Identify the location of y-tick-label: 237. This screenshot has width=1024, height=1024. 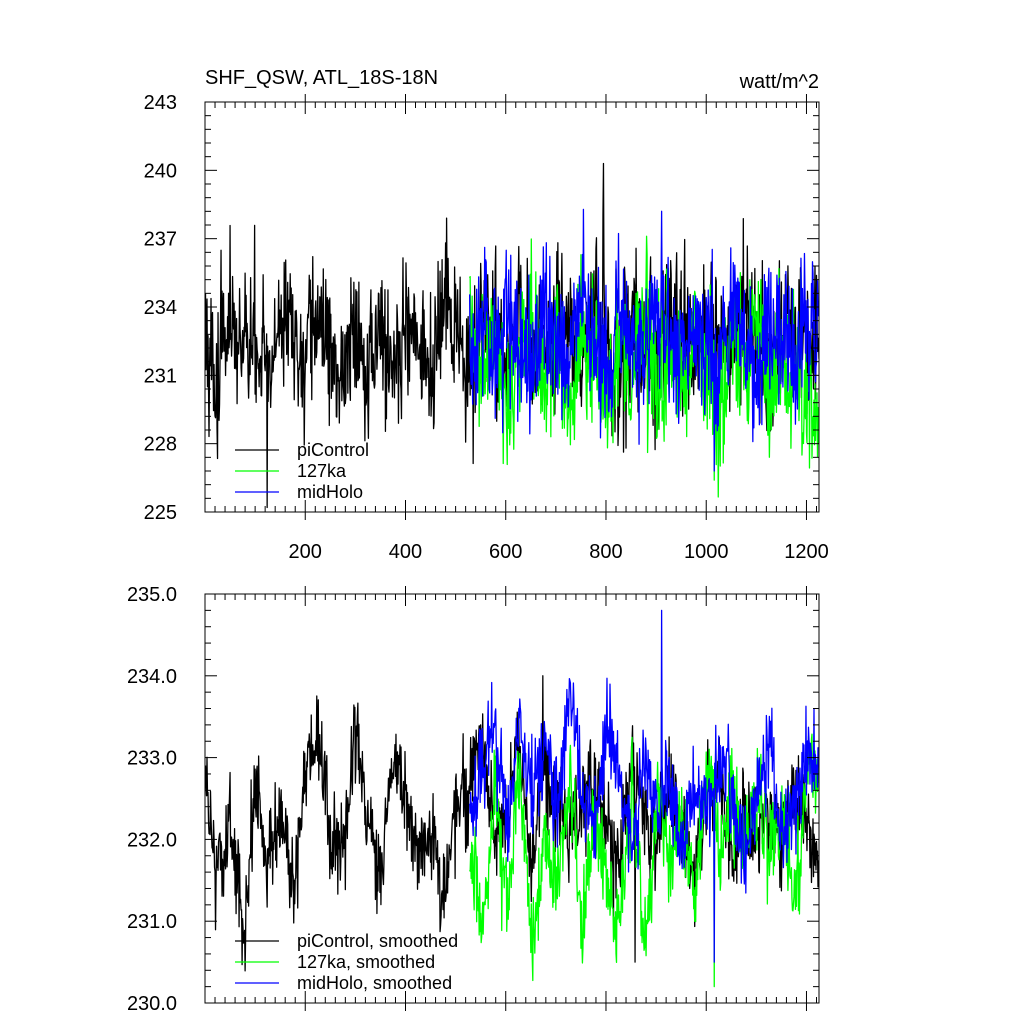
(160, 240).